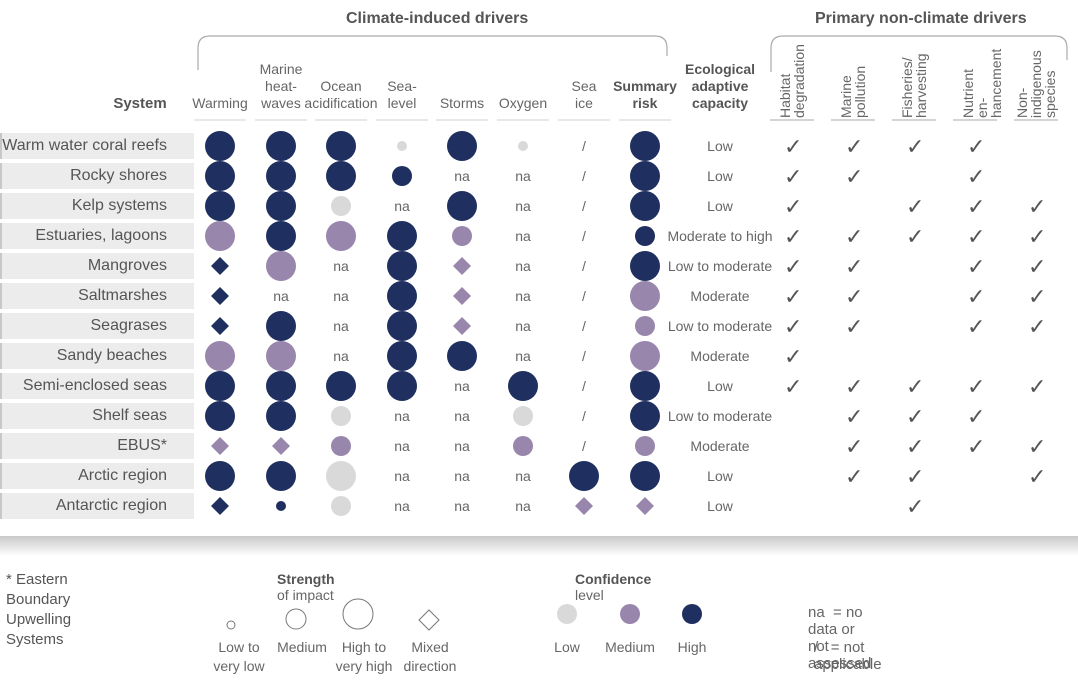  I want to click on confidence-legend-title: Confidence level, so click(613, 587).